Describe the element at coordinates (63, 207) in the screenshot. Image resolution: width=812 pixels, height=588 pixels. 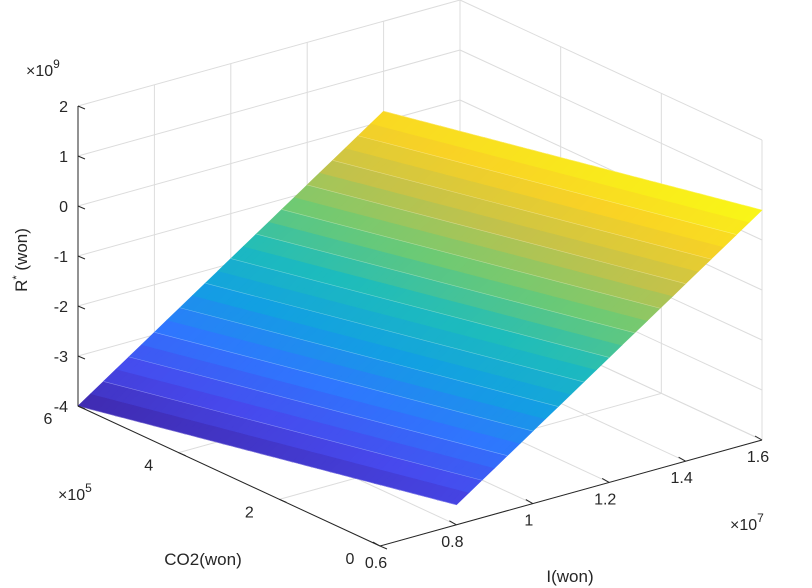
I see `z-tick-label: 0` at that location.